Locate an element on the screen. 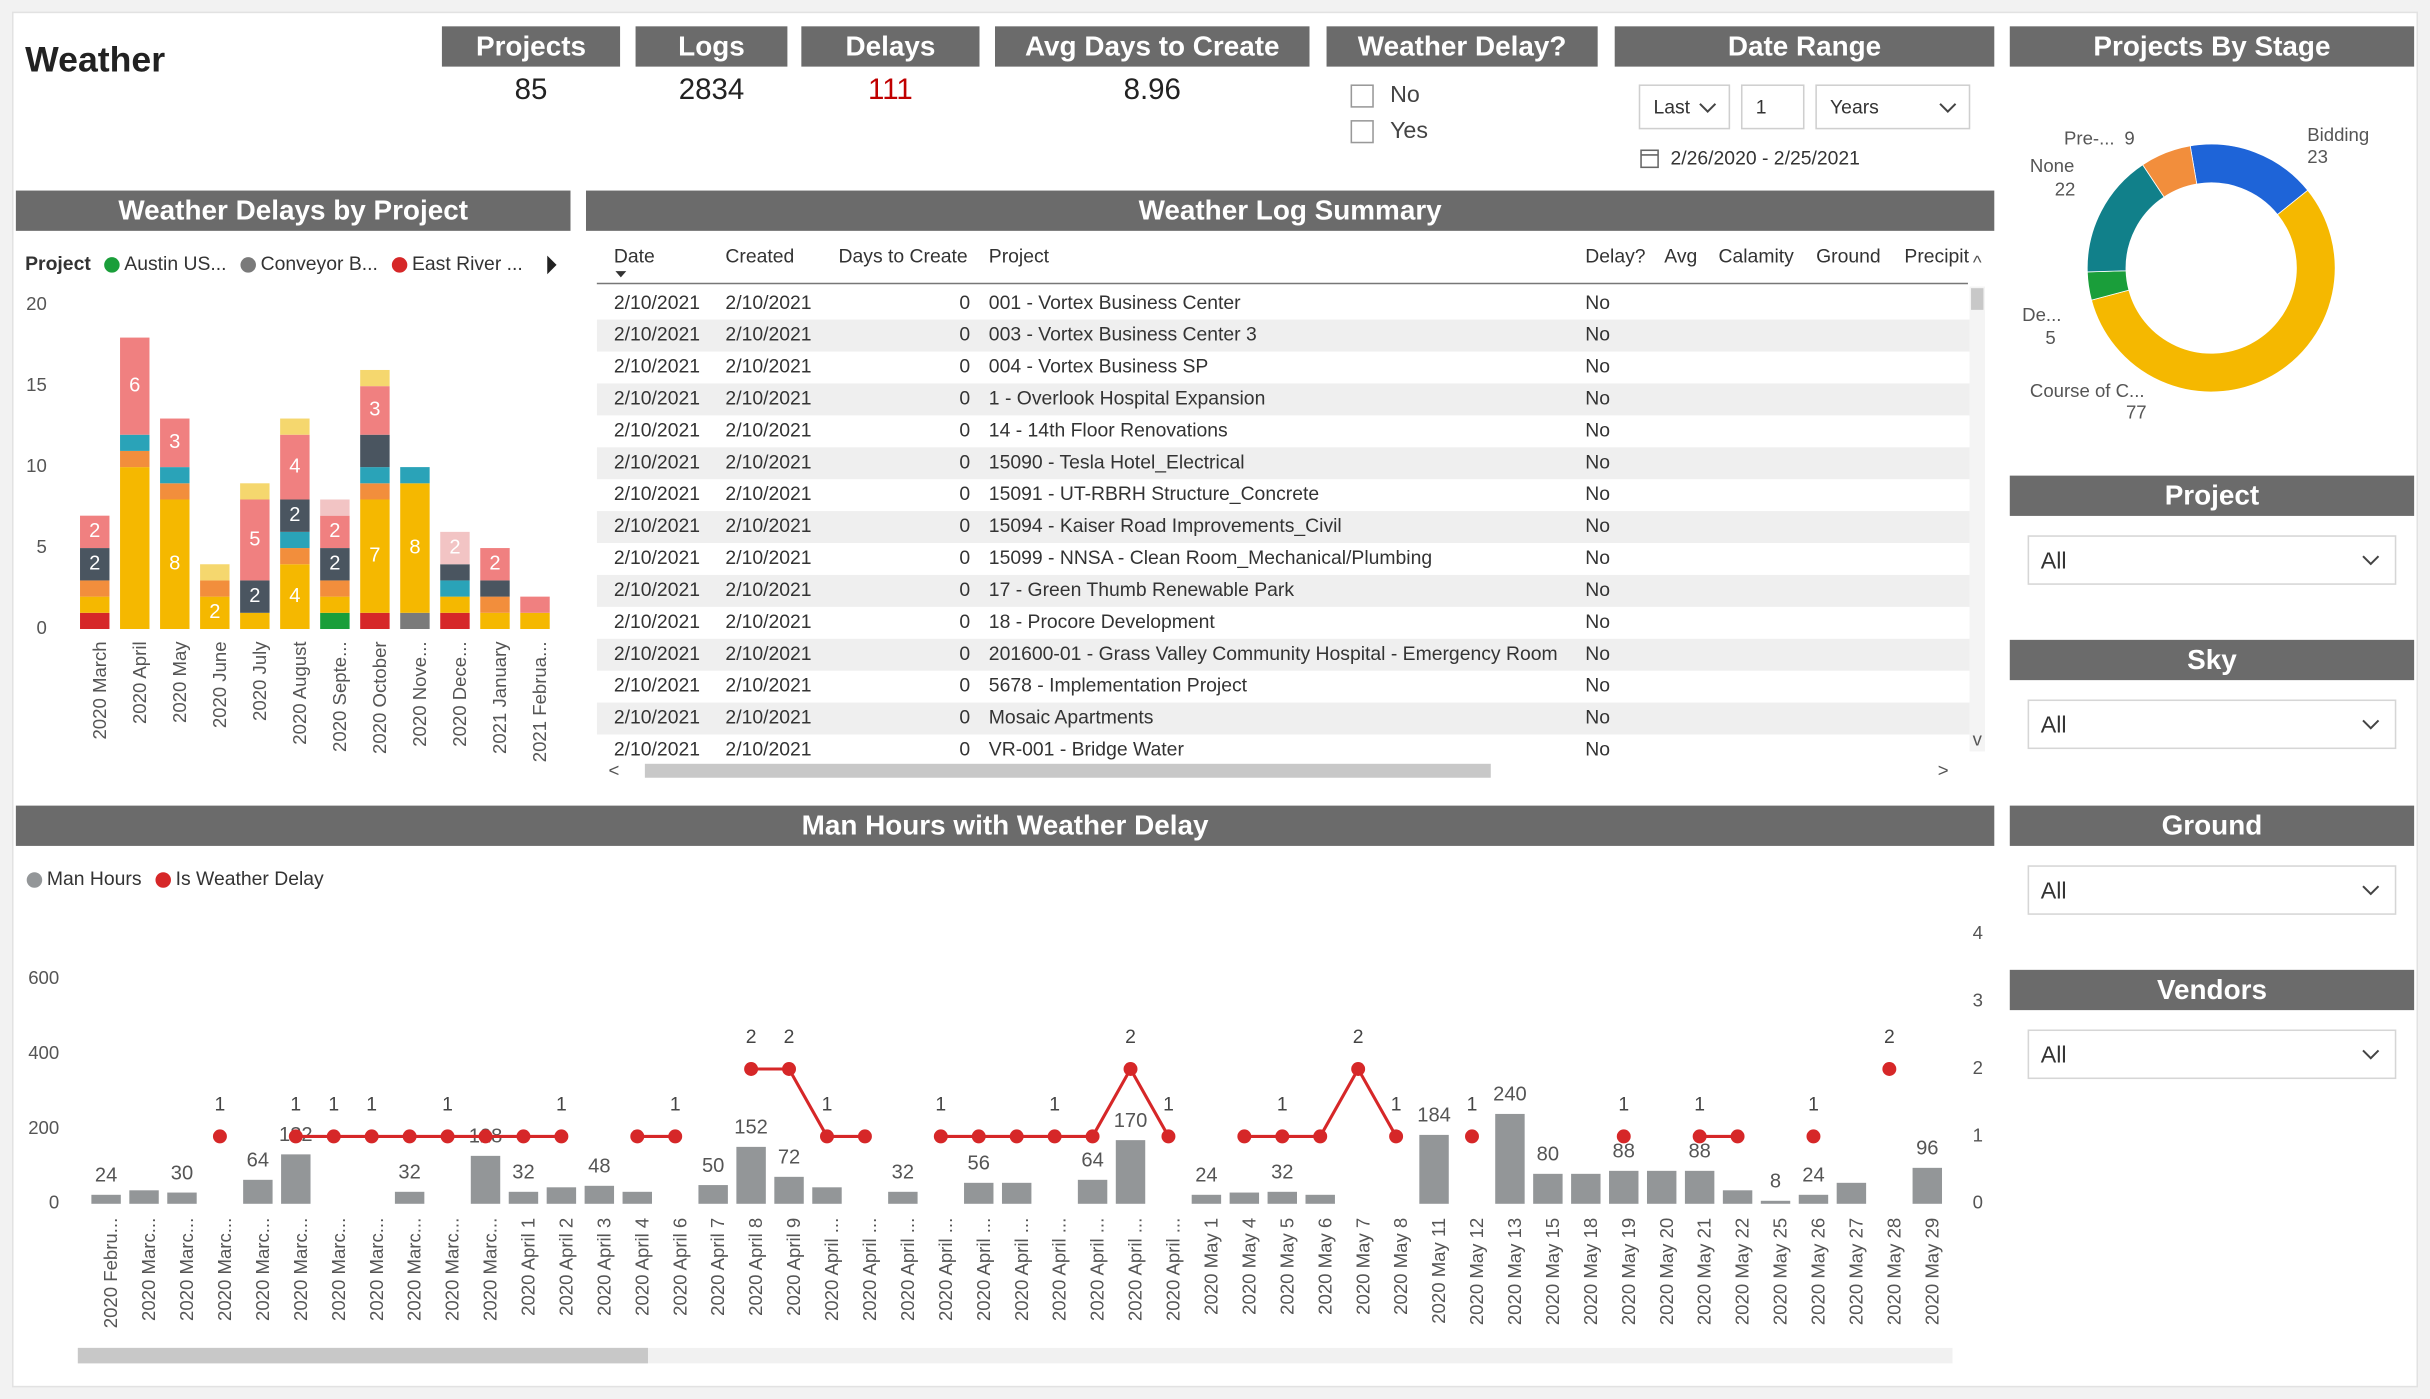 This screenshot has height=1399, width=2430. panel-title: Weather Delays by Project is located at coordinates (293, 210).